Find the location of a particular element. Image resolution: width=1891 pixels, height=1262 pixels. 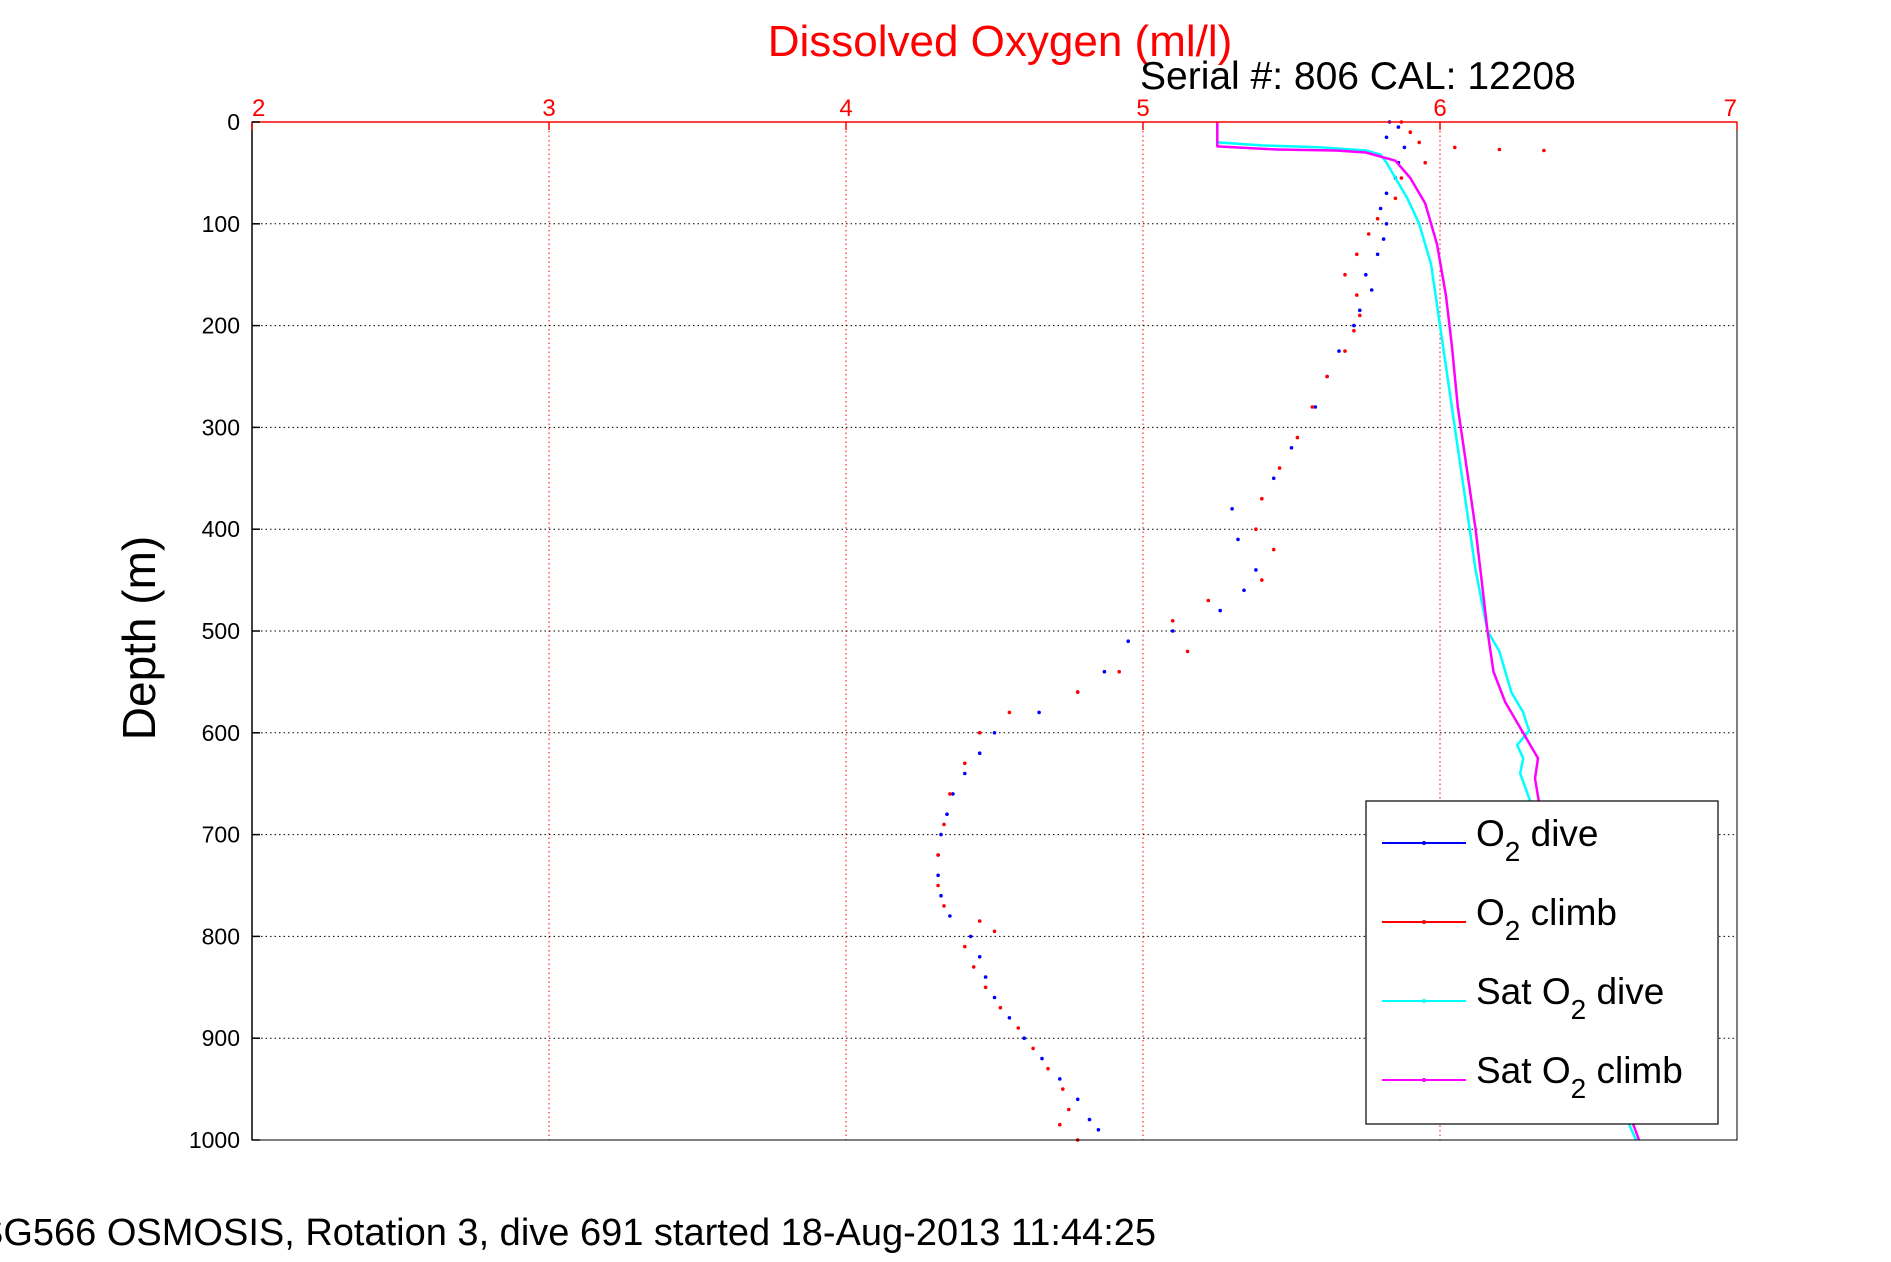

y-tick-label: 0 is located at coordinates (233, 122).